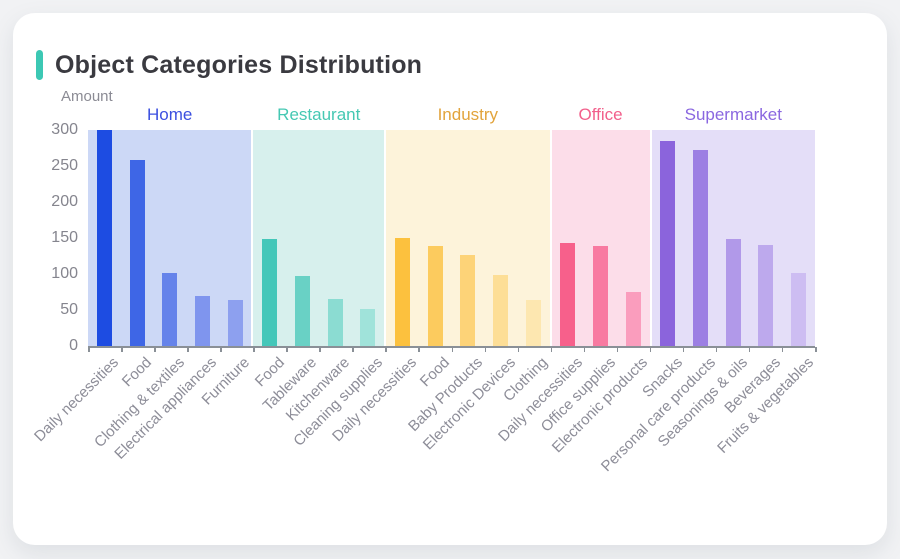 The image size is (900, 559). I want to click on group-label-supermarket: Supermarket, so click(733, 114).